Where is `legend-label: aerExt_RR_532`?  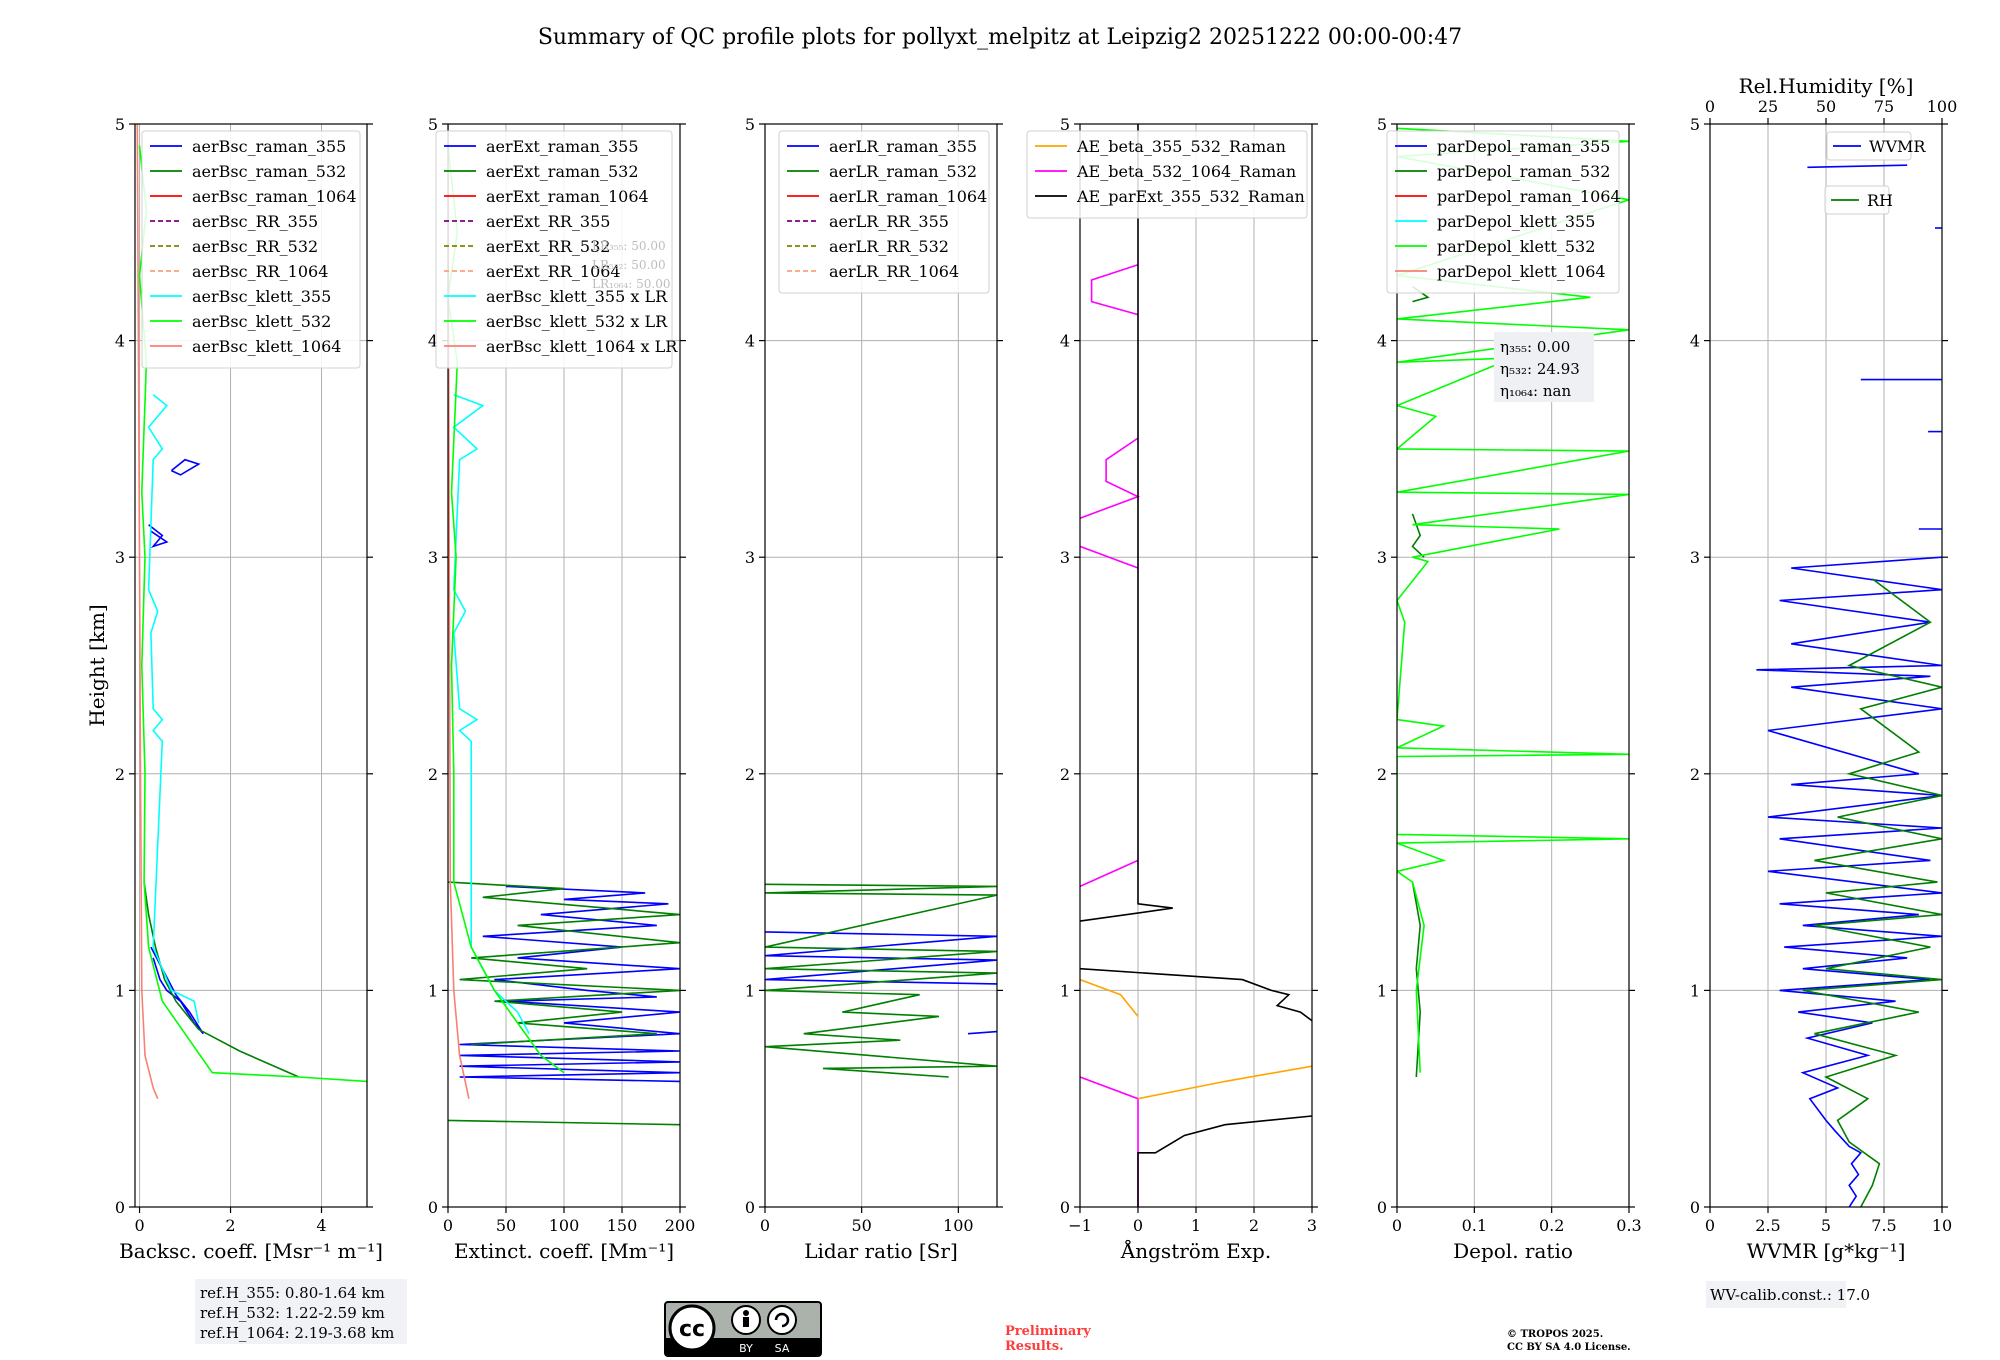 legend-label: aerExt_RR_532 is located at coordinates (548, 246).